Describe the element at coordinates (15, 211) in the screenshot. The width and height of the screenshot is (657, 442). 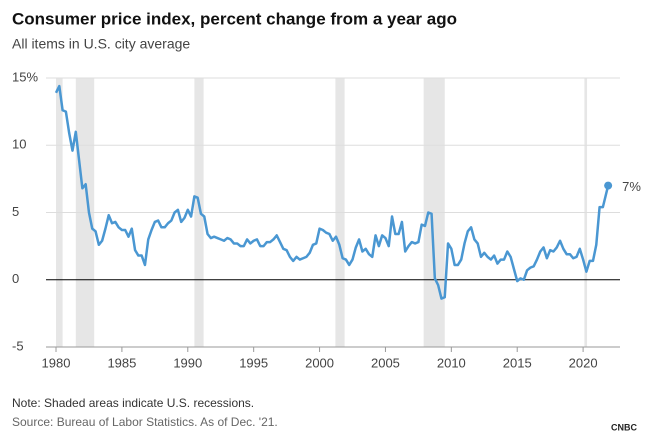
I see `y-tick-label: 5` at that location.